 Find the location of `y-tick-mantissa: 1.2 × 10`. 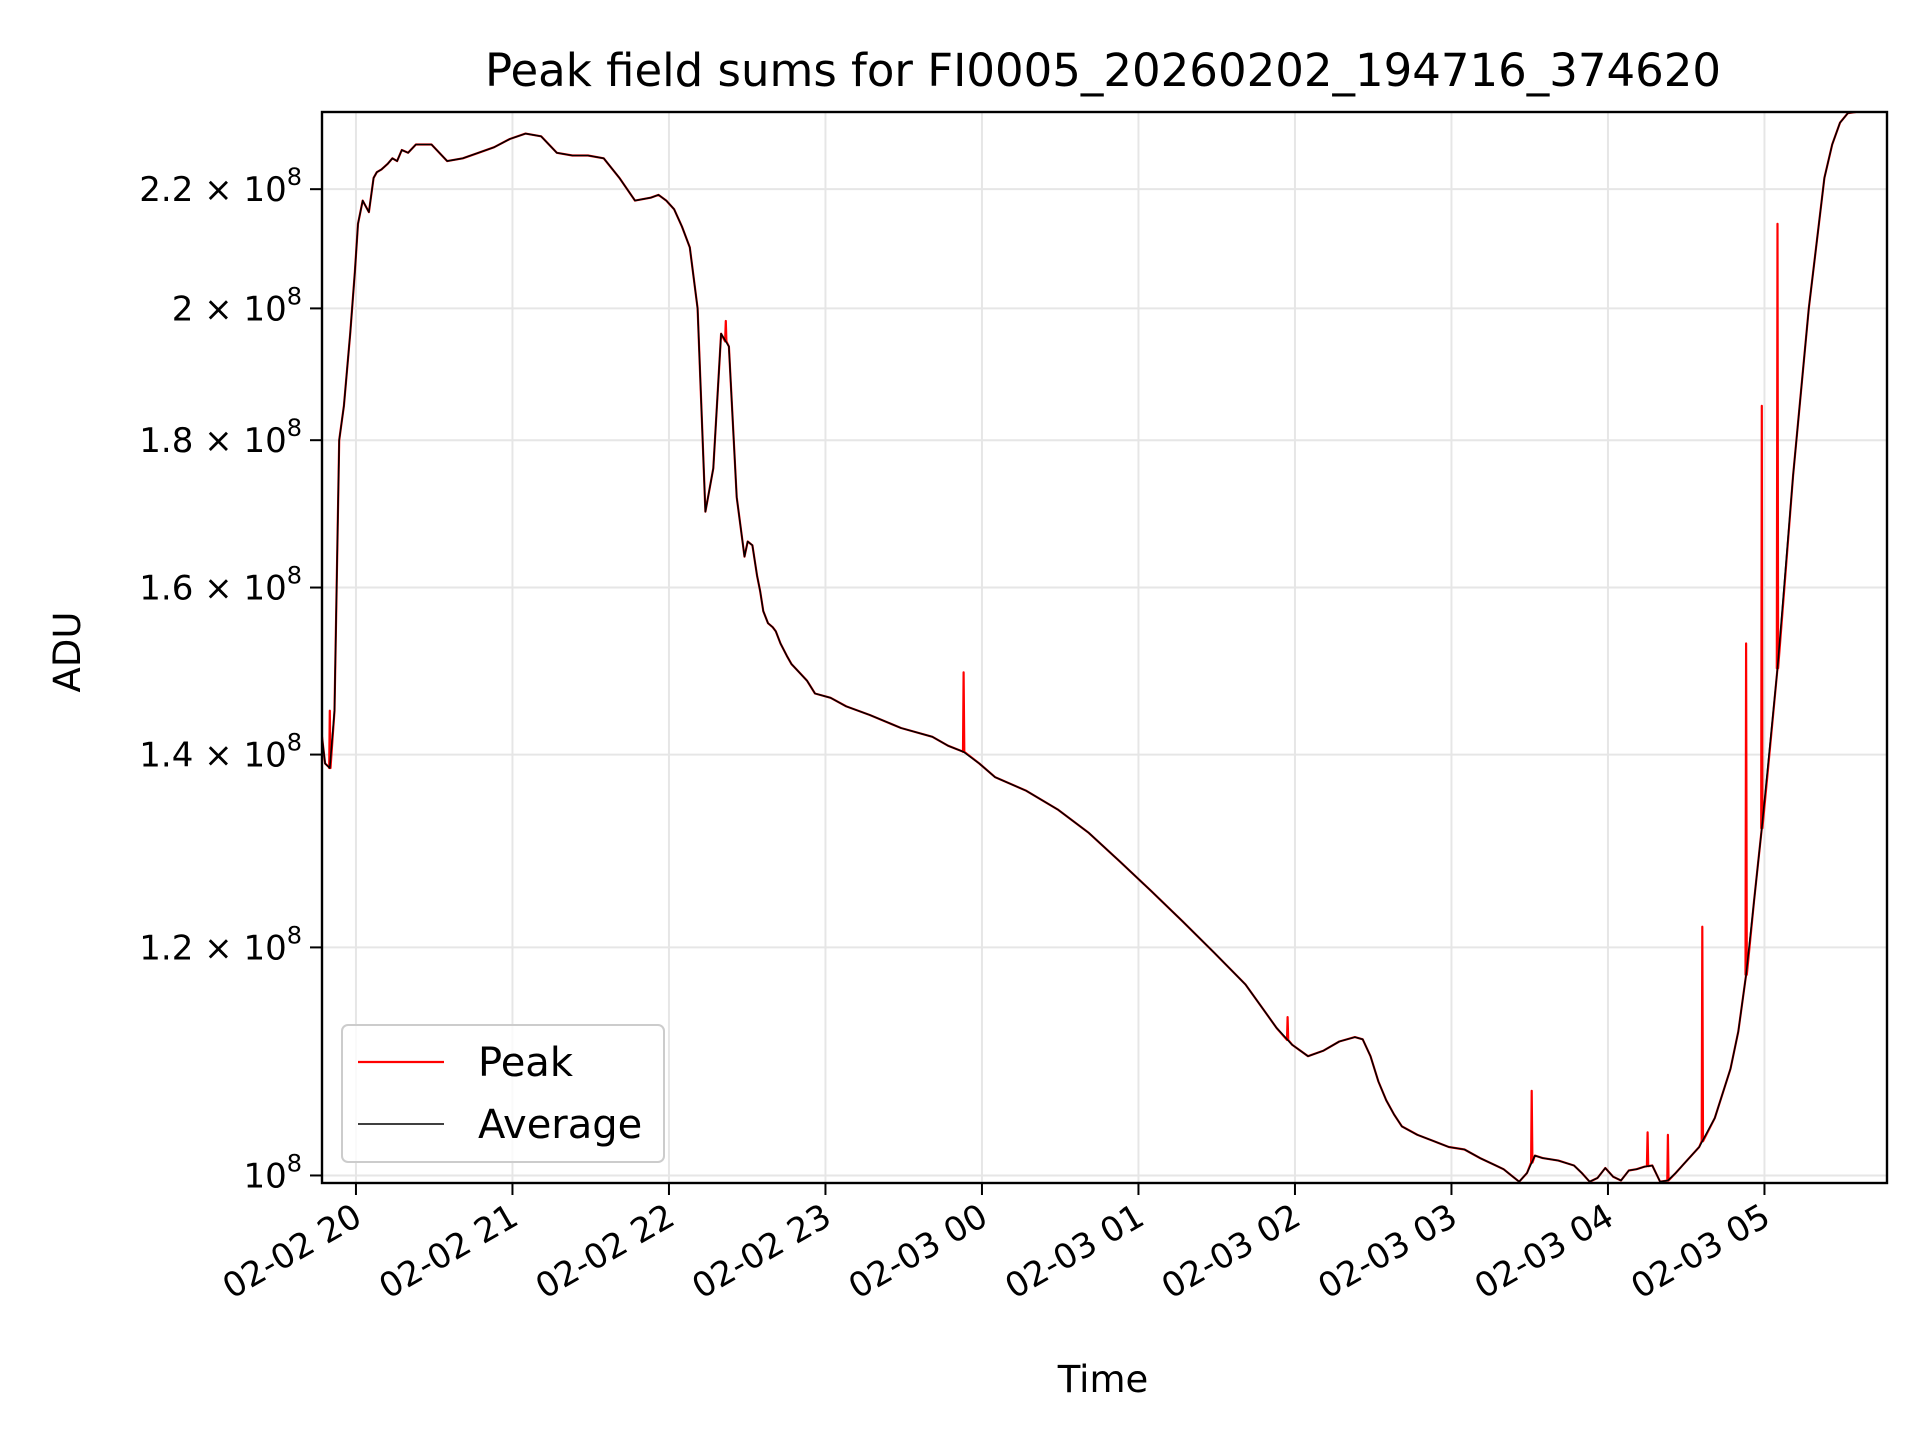

y-tick-mantissa: 1.2 × 10 is located at coordinates (212, 948).